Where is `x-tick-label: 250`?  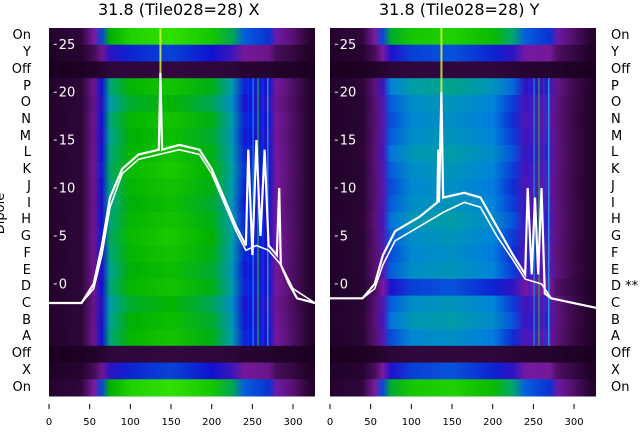 x-tick-label: 250 is located at coordinates (252, 422).